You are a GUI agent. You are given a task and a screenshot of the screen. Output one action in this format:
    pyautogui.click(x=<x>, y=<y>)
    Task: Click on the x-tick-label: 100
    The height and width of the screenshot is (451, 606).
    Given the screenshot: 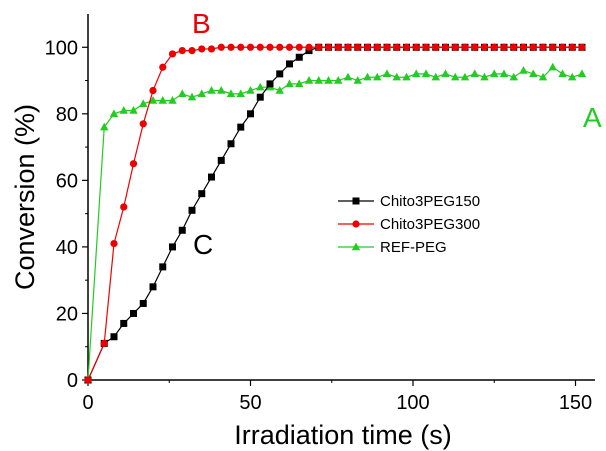 What is the action you would take?
    pyautogui.click(x=412, y=403)
    